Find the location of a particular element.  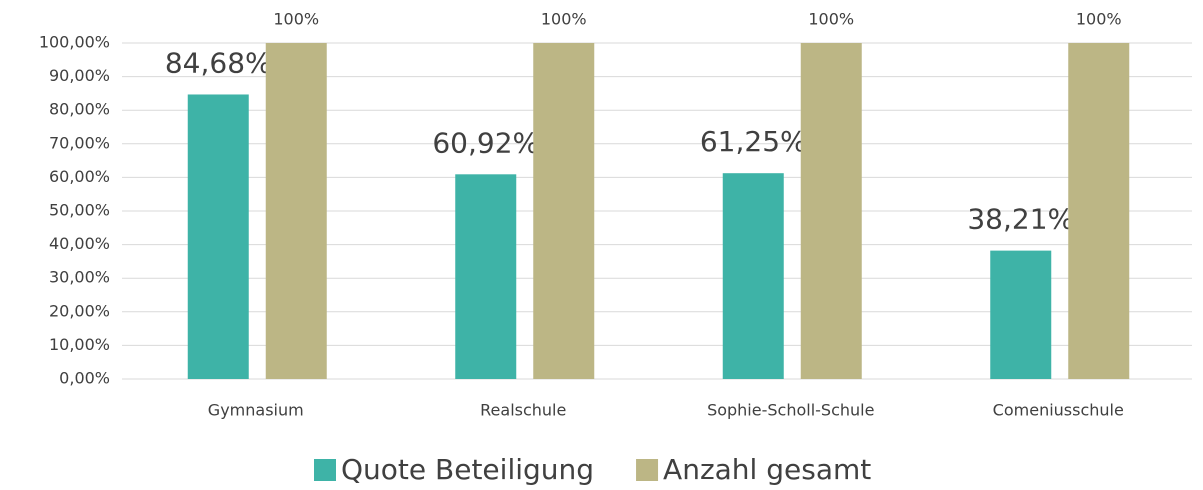

x-tick-label: Sophie-Scholl-Schule is located at coordinates (790, 410).